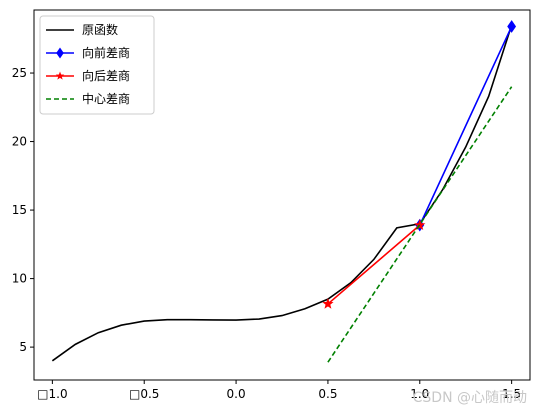 Image resolution: width=539 pixels, height=411 pixels. What do you see at coordinates (23, 347) in the screenshot?
I see `y-tick-label: 5` at bounding box center [23, 347].